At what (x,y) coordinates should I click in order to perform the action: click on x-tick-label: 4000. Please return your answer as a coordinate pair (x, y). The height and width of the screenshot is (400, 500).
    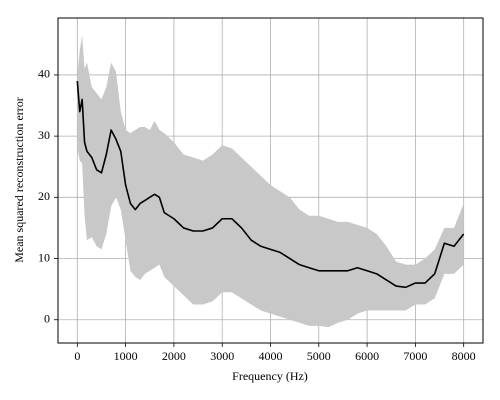
    Looking at the image, I should click on (271, 356).